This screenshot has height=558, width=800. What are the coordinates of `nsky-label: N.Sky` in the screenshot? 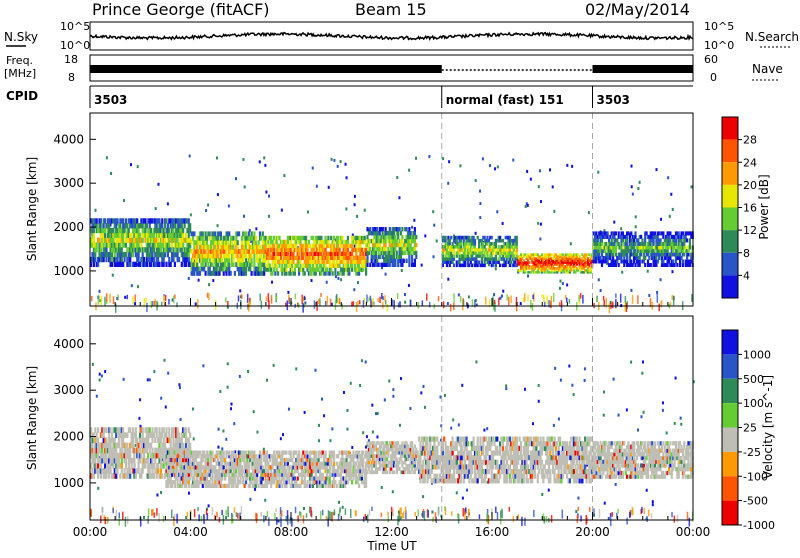 It's located at (21, 37).